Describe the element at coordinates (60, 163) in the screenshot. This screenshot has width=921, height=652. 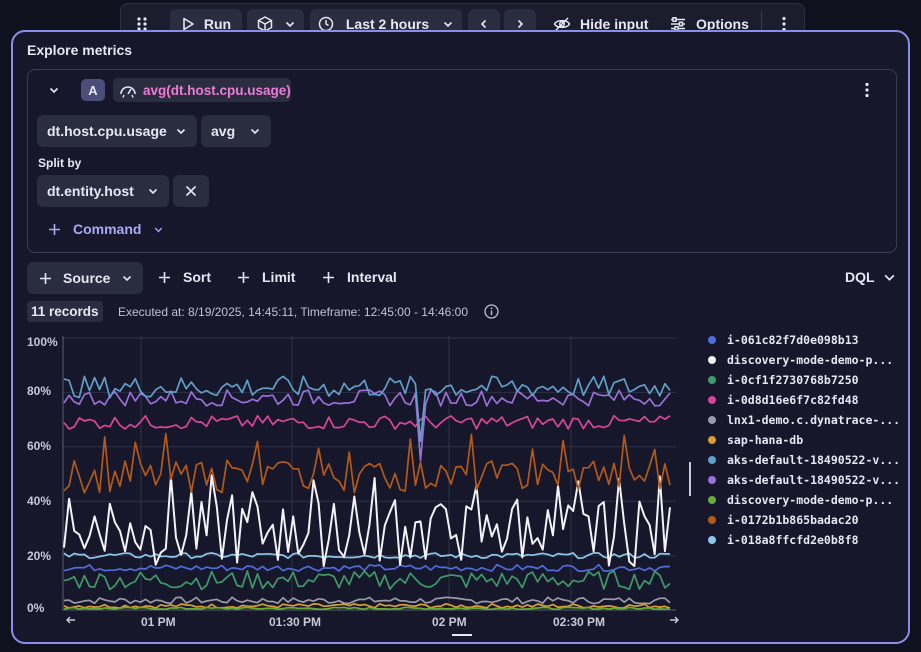
I see `split-by-label: Split by` at that location.